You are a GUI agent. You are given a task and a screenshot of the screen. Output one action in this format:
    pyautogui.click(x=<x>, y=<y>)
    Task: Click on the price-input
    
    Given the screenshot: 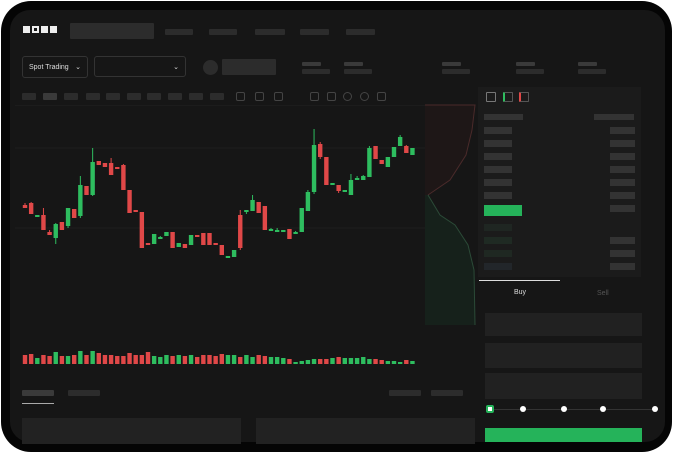 What is the action you would take?
    pyautogui.click(x=563, y=324)
    